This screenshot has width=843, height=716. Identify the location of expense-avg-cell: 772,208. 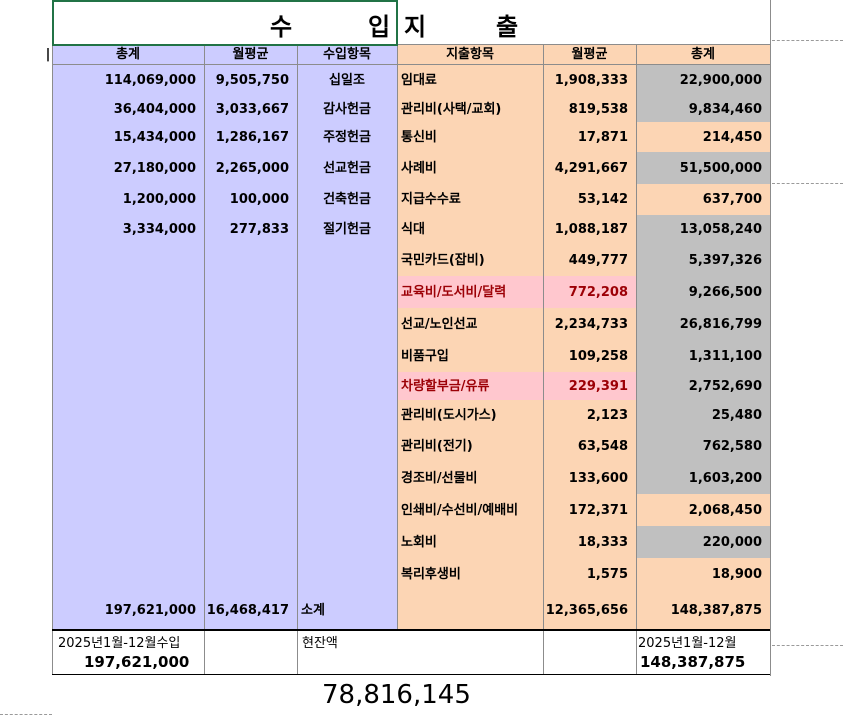
(589, 292).